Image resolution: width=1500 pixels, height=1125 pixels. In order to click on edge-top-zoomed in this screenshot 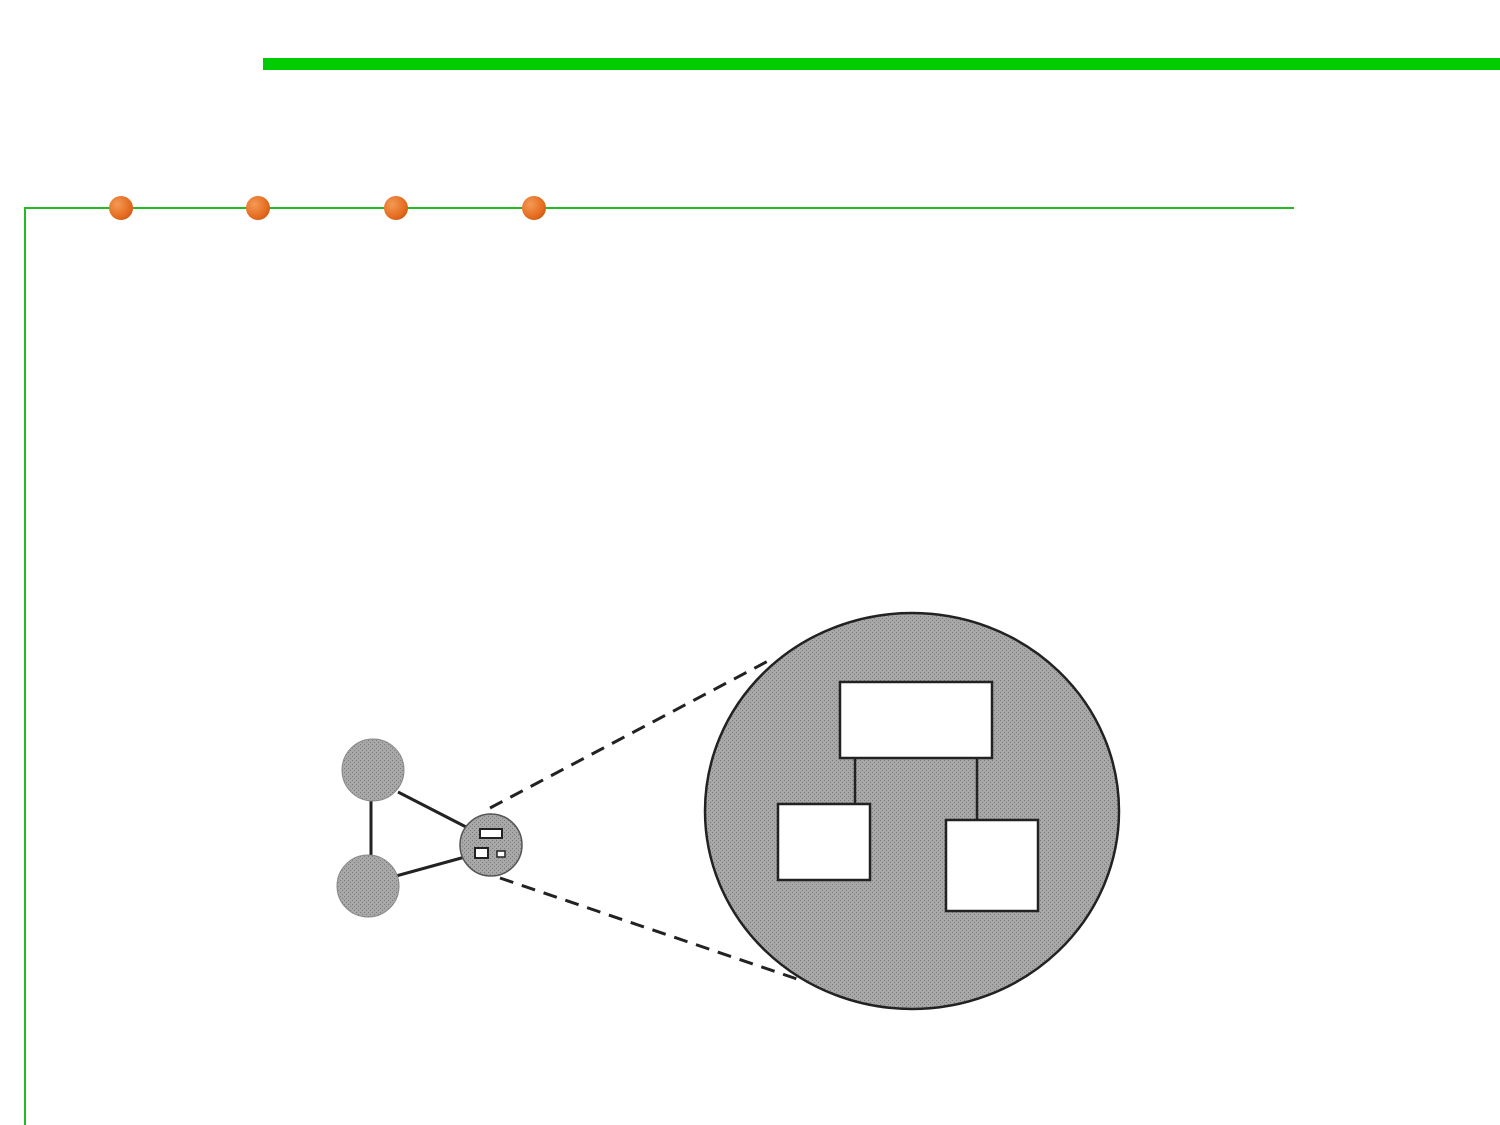, I will do `click(433, 810)`.